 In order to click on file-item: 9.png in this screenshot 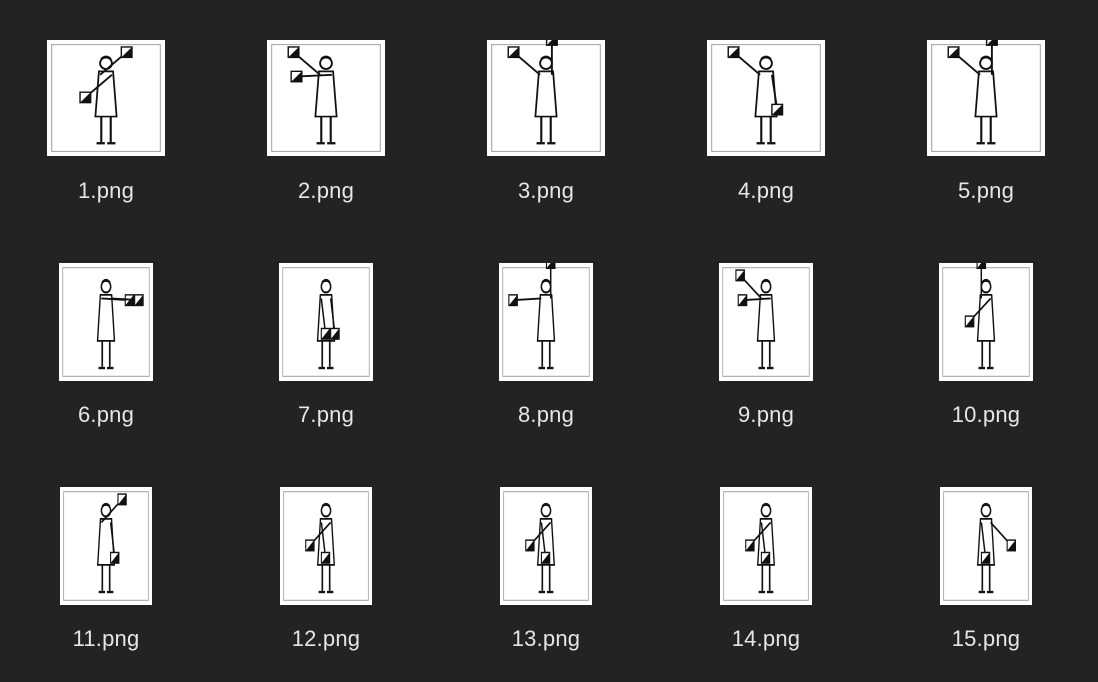, I will do `click(766, 352)`.